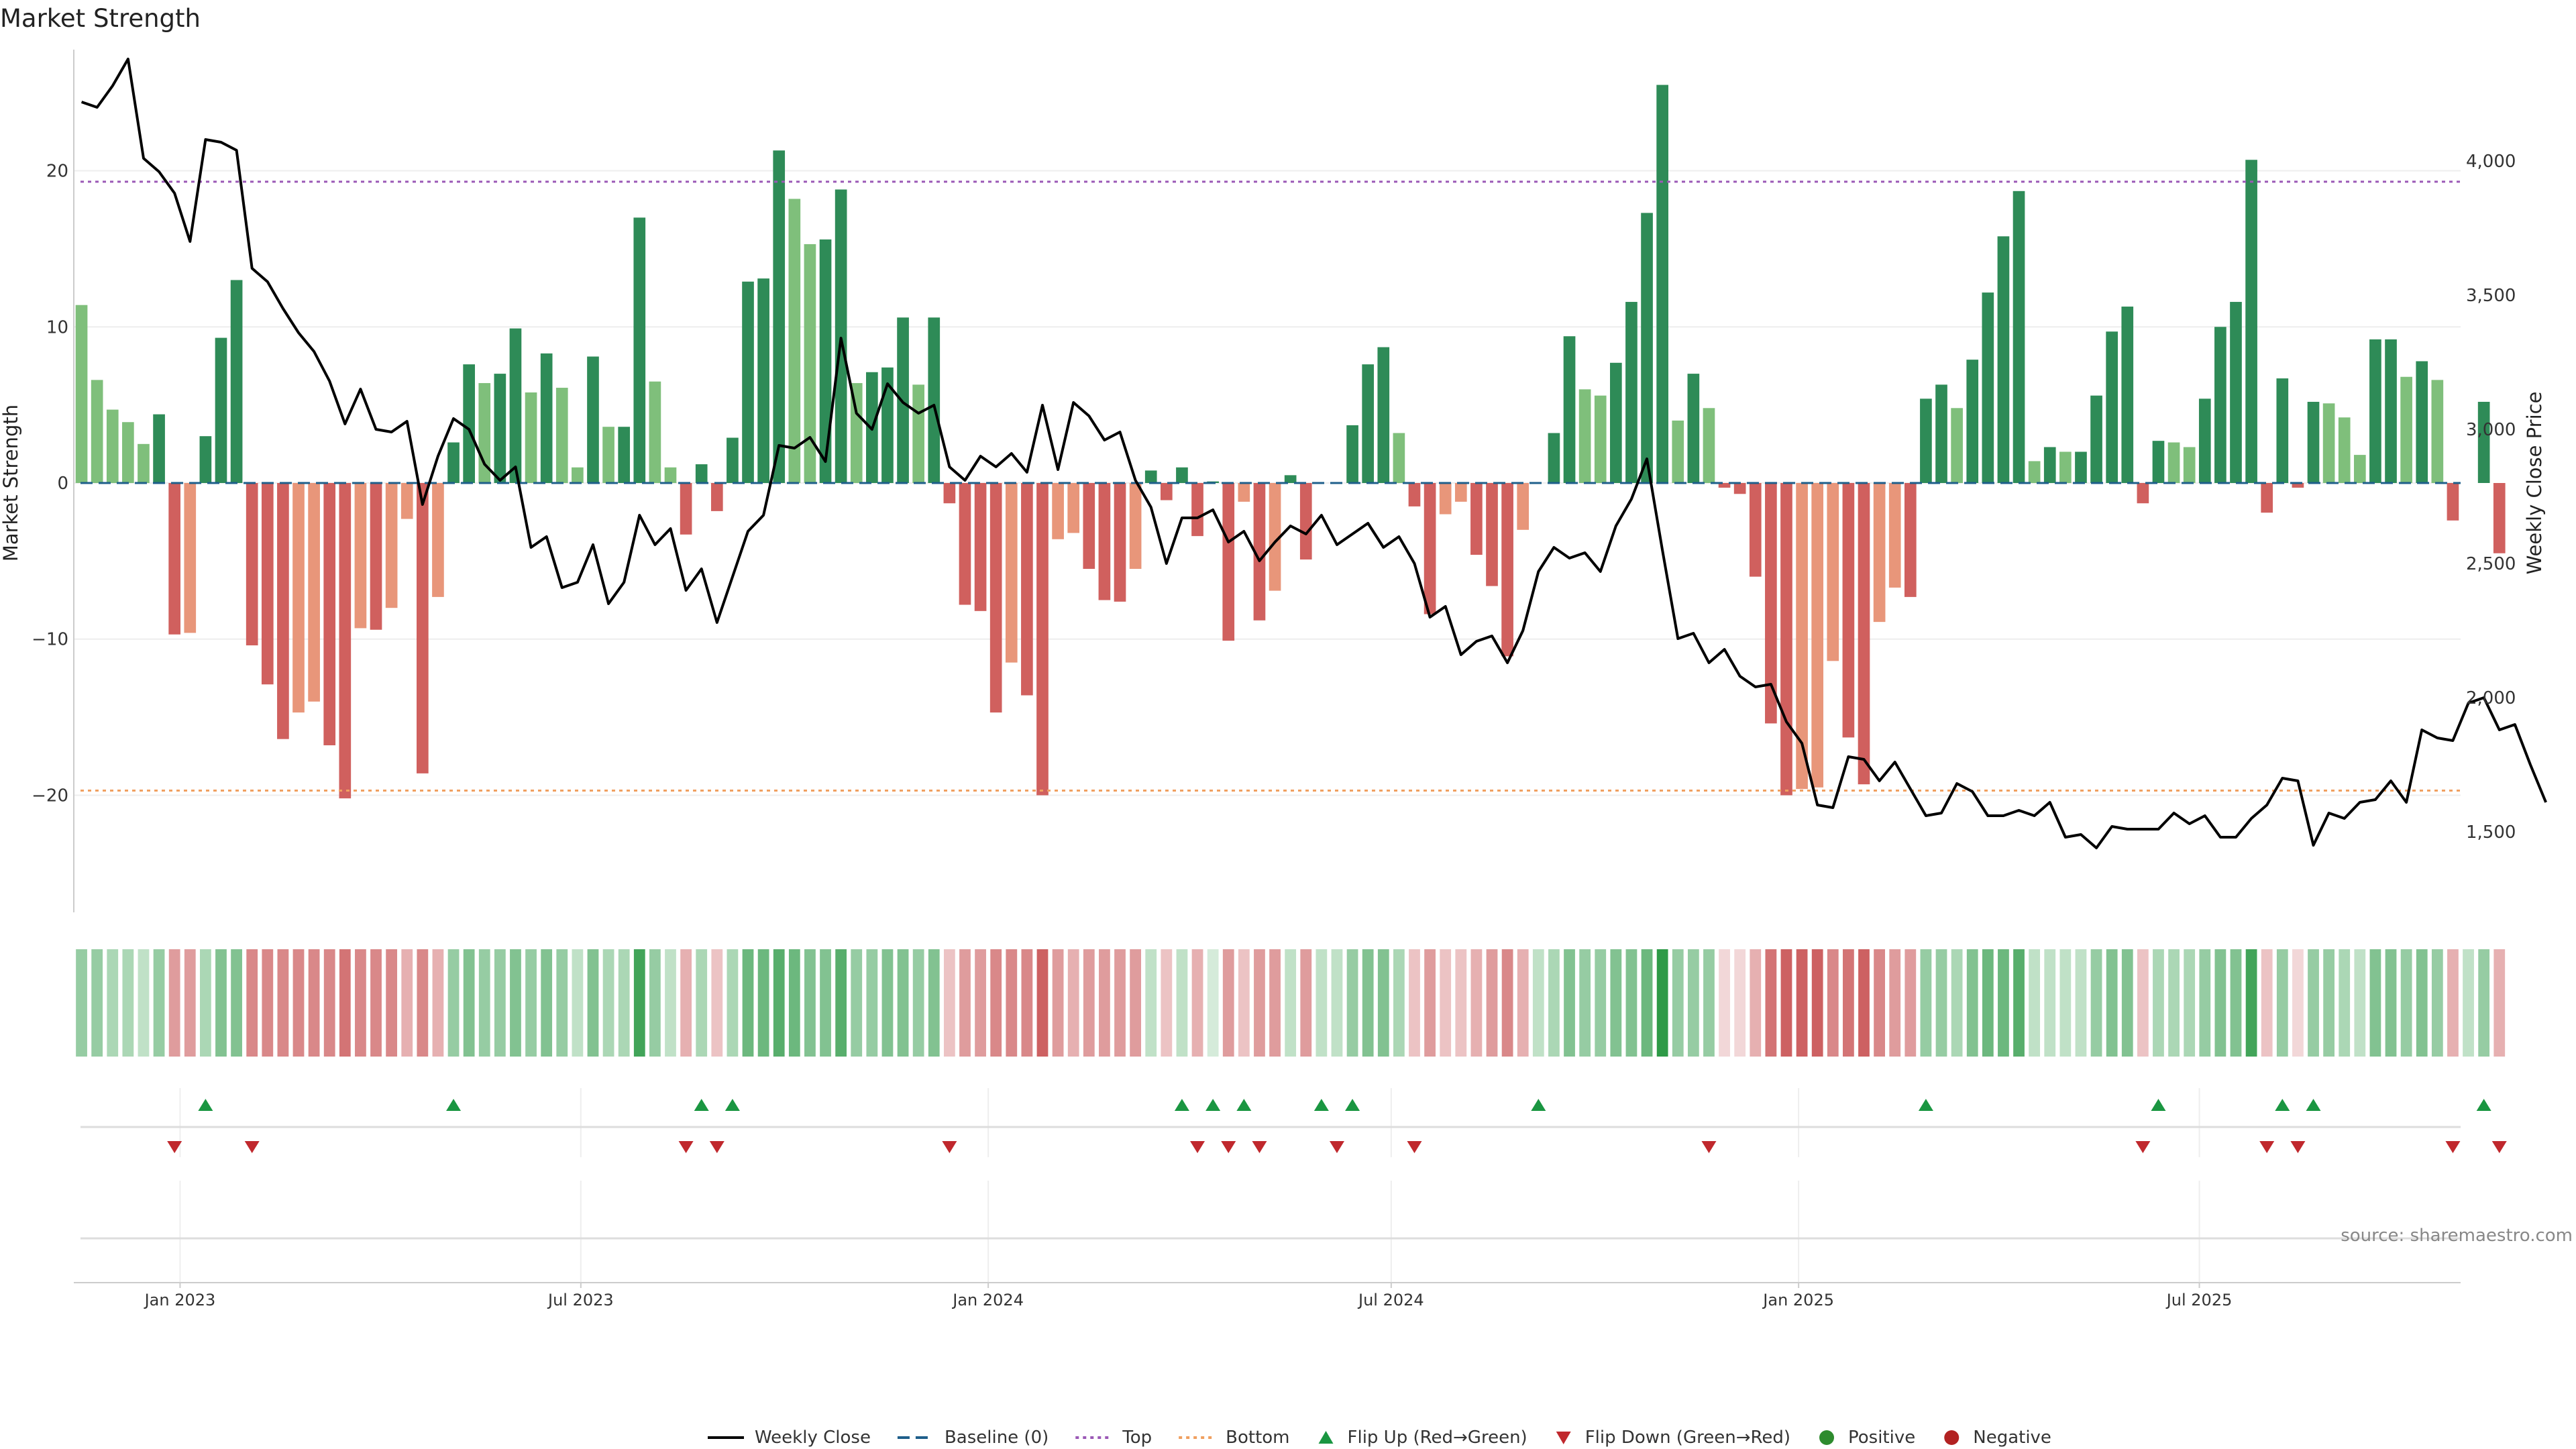 This screenshot has width=2576, height=1449. Describe the element at coordinates (62, 484) in the screenshot. I see `y-tick-label: 0` at that location.